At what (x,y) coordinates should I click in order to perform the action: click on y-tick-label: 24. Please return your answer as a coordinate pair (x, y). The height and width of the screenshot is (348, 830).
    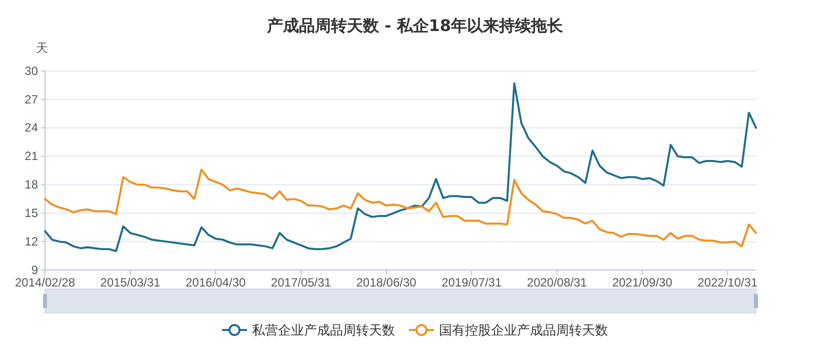
    Looking at the image, I should click on (31, 127).